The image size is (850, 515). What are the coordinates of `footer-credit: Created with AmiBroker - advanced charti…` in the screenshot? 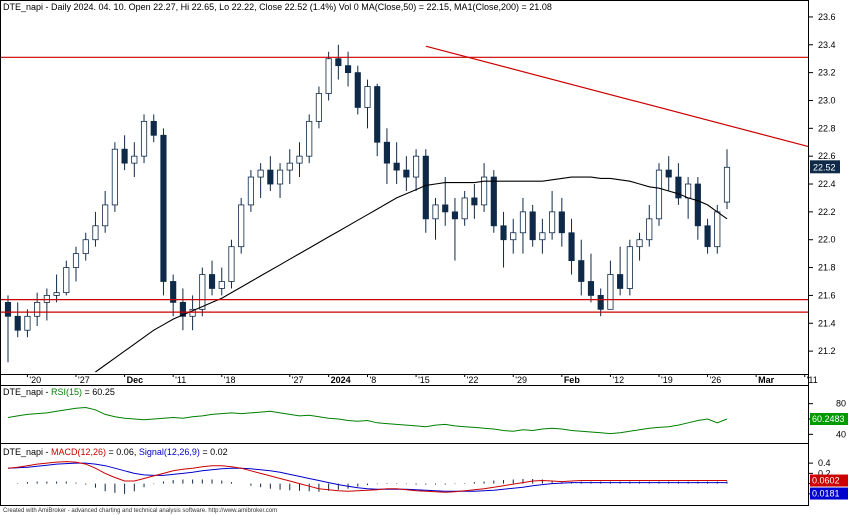 It's located at (140, 511).